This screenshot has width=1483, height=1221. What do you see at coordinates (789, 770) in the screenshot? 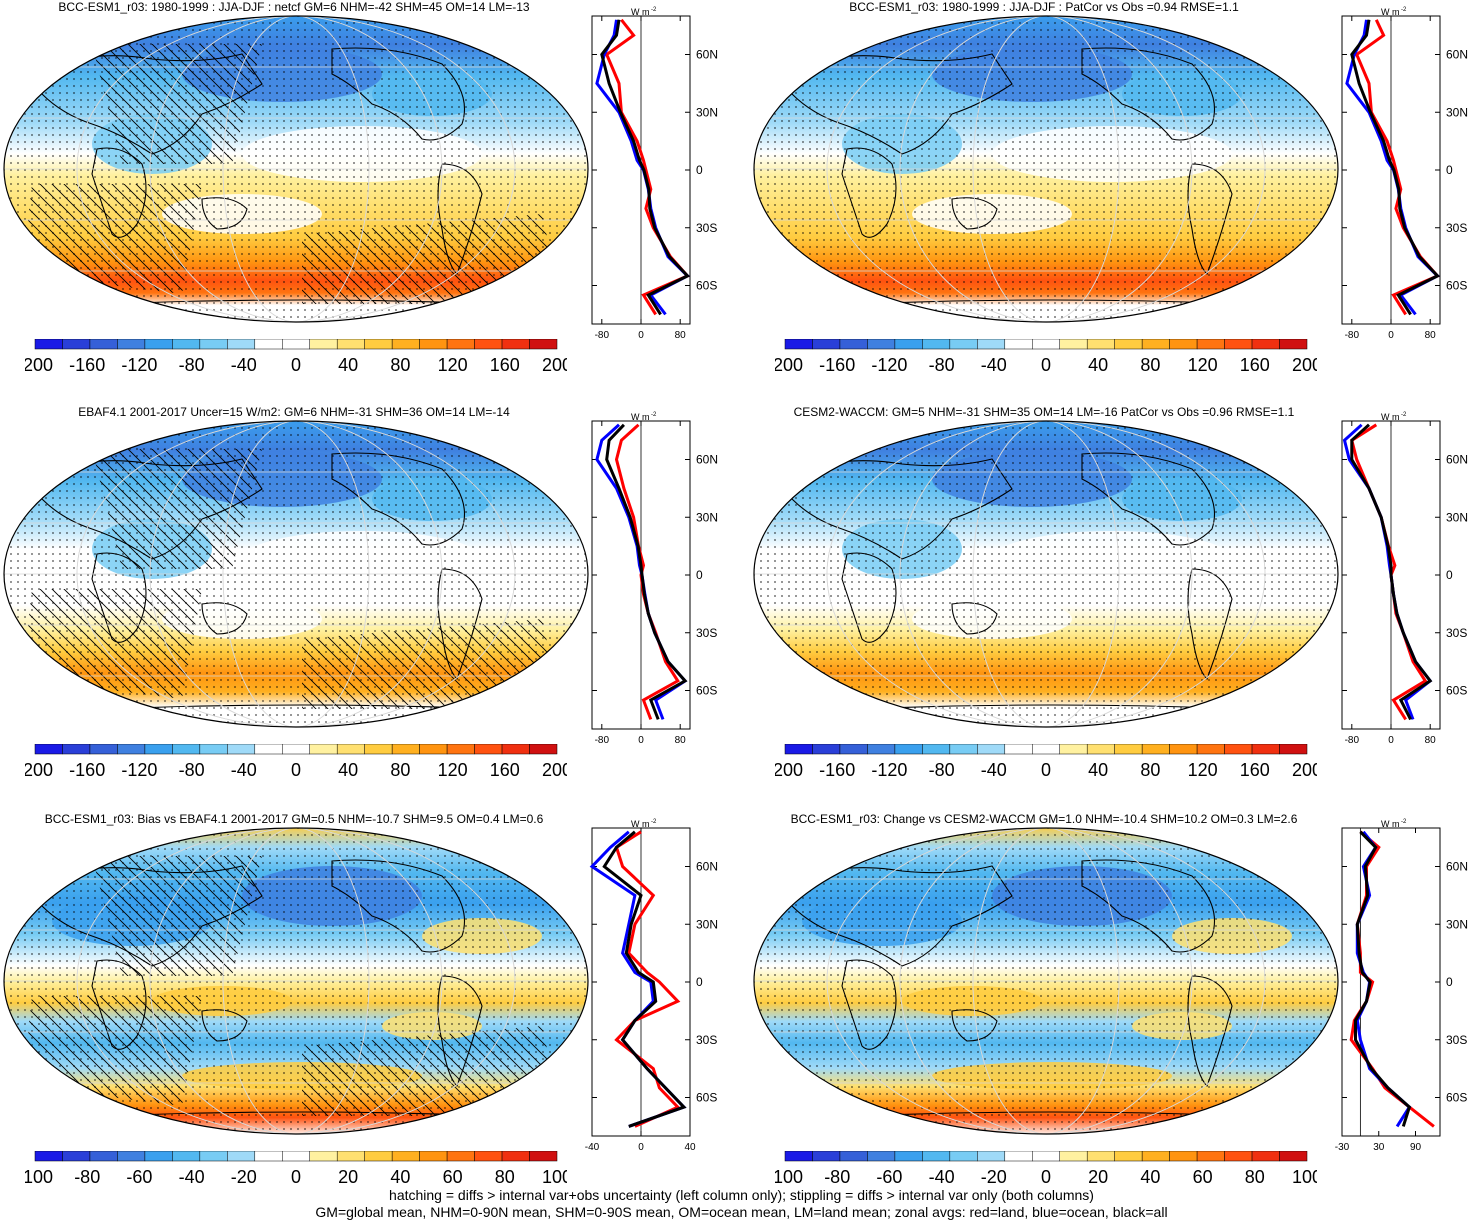
I see `colorbar-label: -200` at bounding box center [789, 770].